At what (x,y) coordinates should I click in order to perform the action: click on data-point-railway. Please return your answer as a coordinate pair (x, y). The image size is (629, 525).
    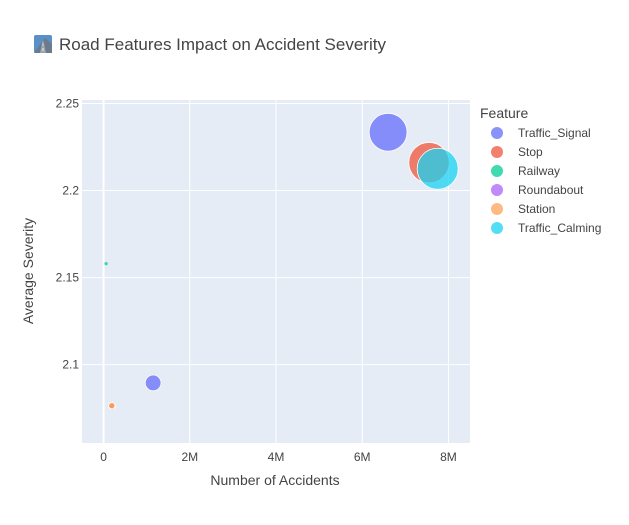
    Looking at the image, I should click on (106, 263).